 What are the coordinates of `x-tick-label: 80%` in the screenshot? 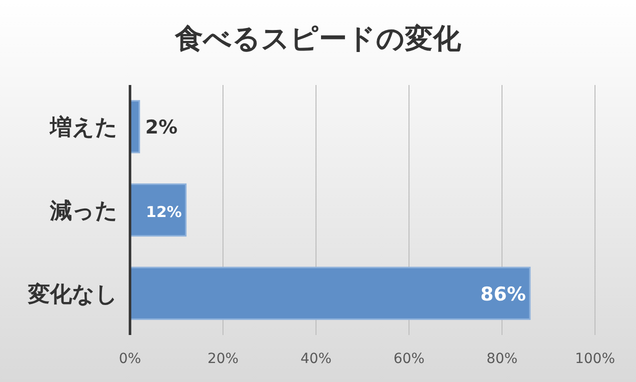 It's located at (502, 359).